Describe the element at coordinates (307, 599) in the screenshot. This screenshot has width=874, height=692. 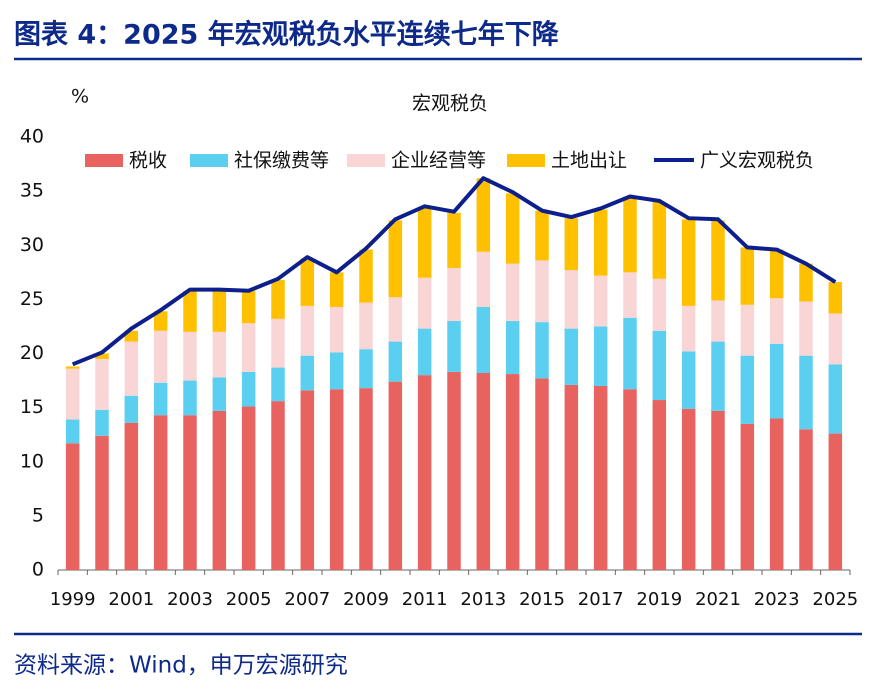
I see `x-tick-label: 2007` at that location.